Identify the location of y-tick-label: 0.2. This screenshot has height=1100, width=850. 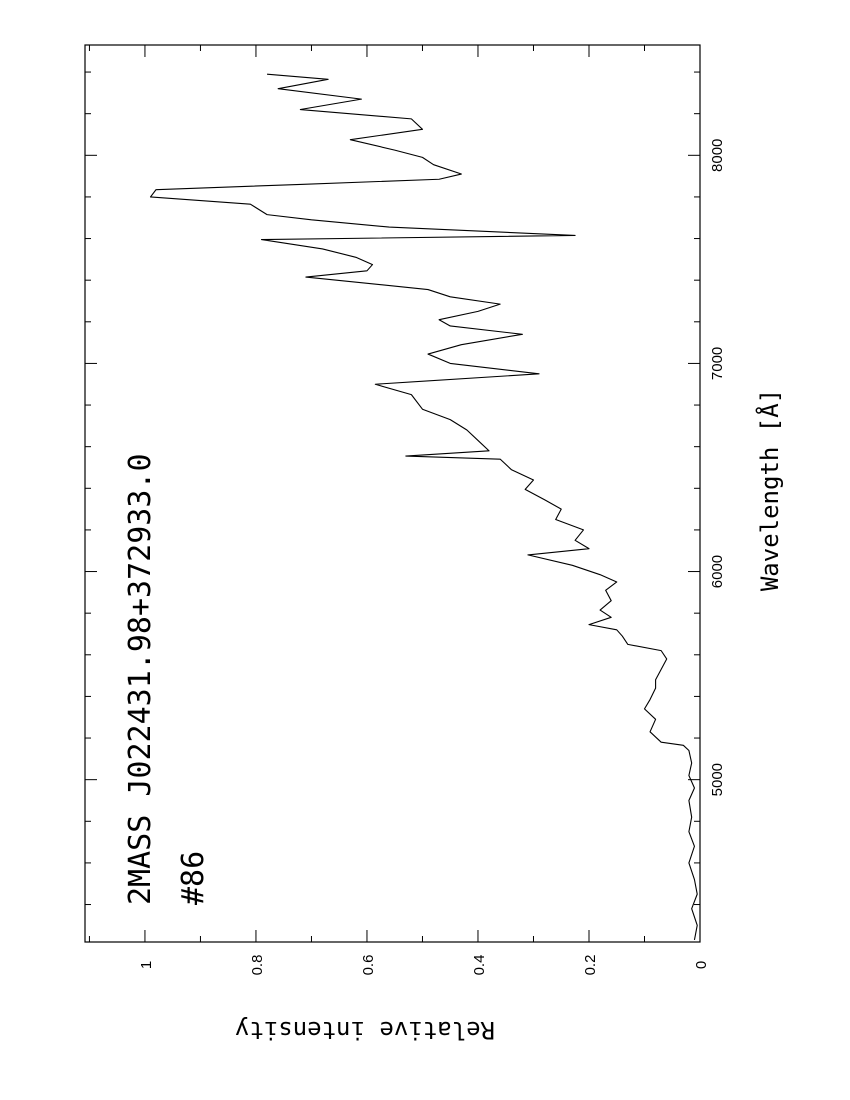
(590, 965).